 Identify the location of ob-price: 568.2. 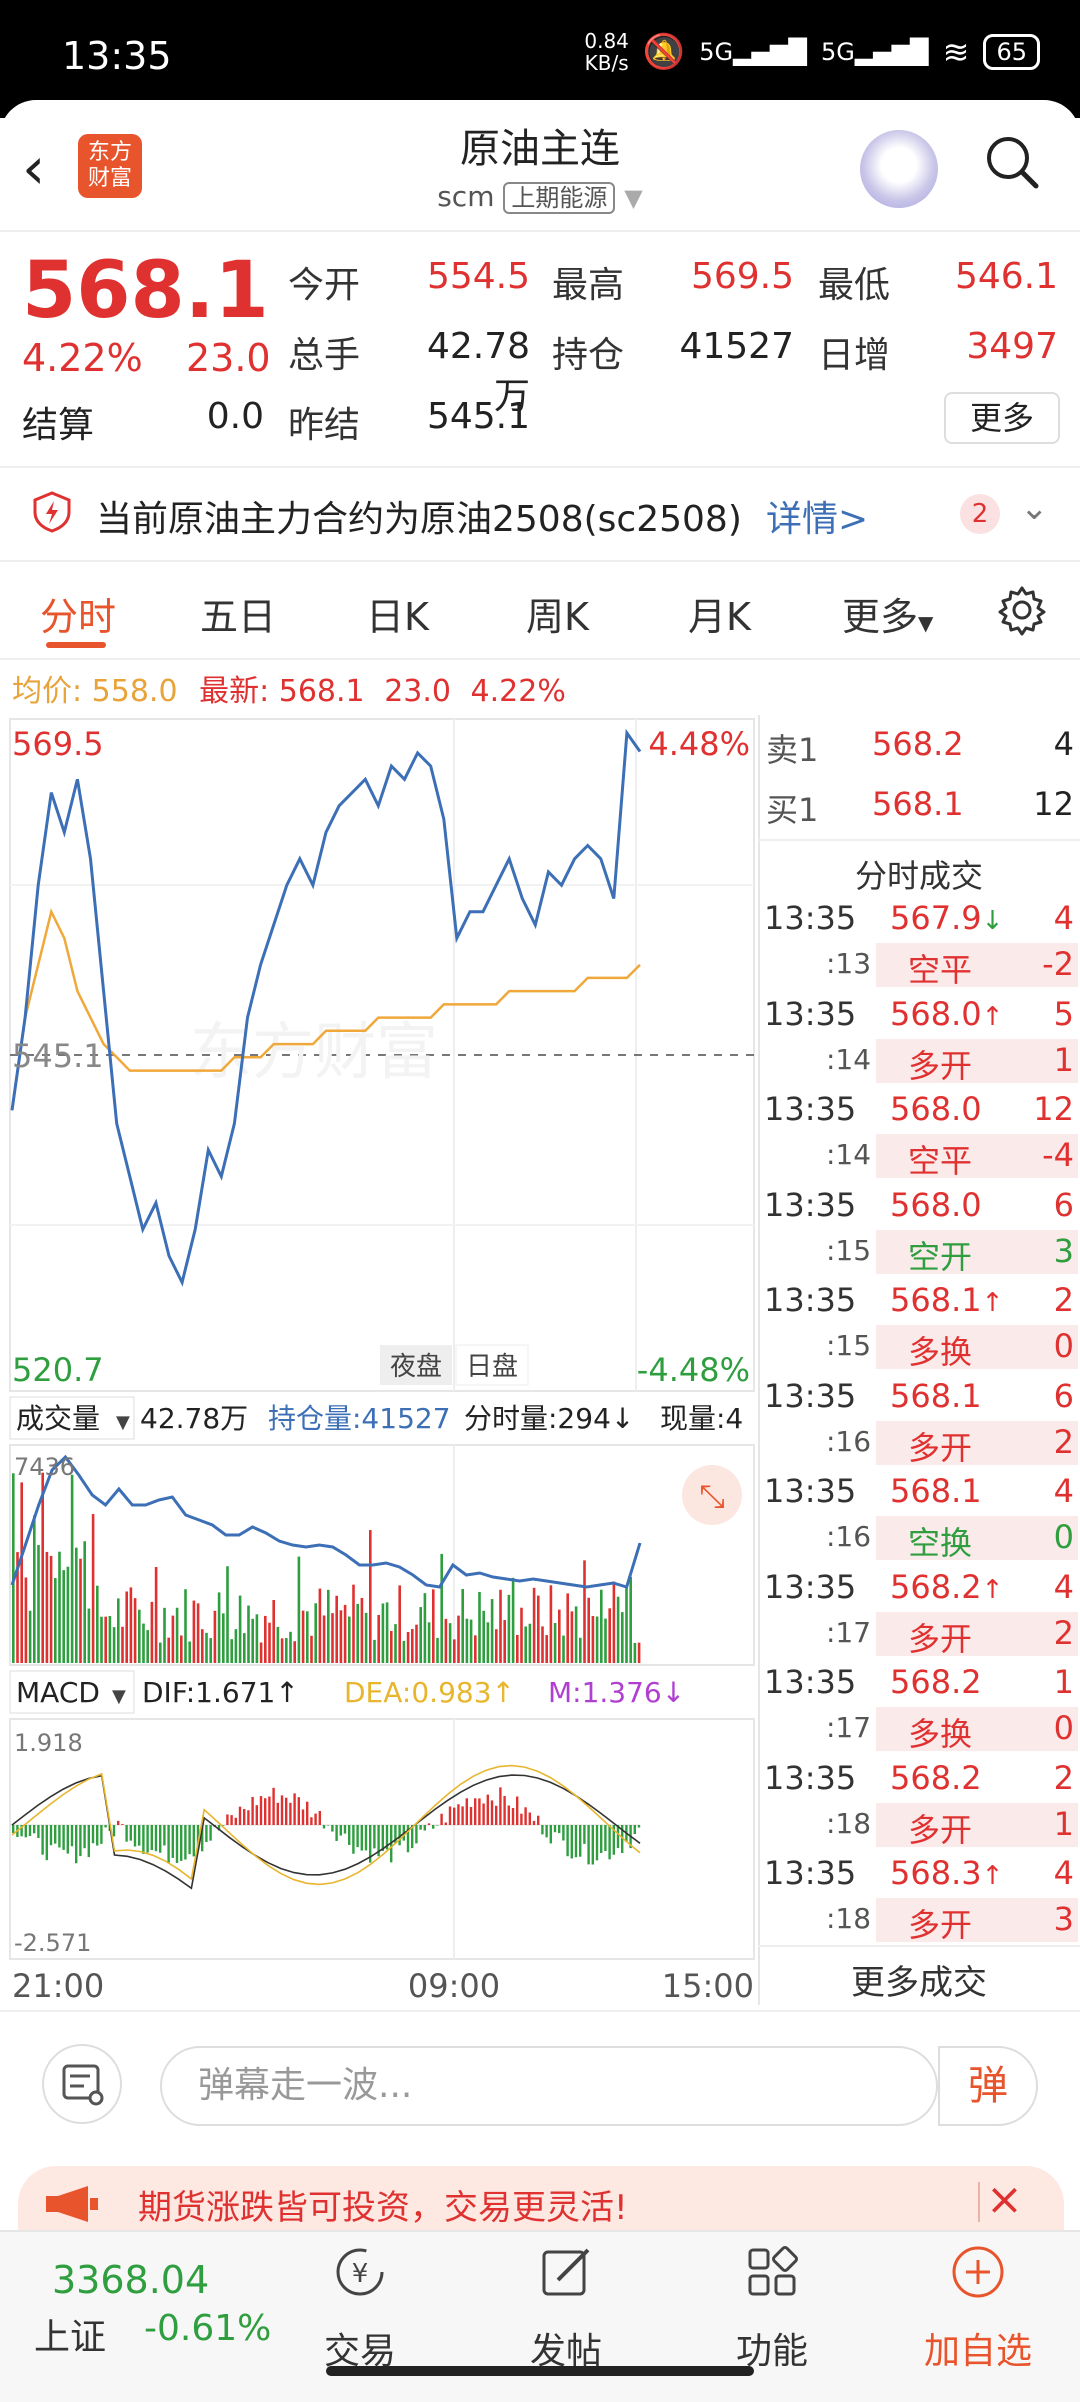
(918, 744).